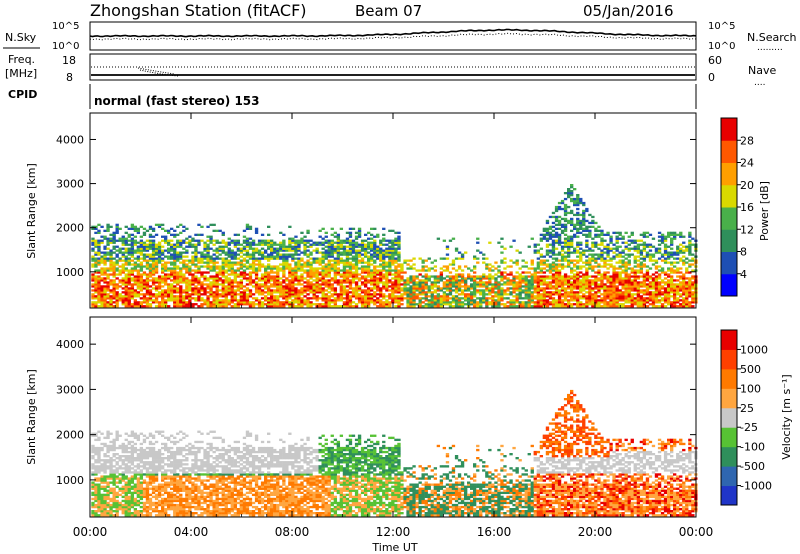 This screenshot has height=554, width=800. Describe the element at coordinates (388, 11) in the screenshot. I see `beam-label: Beam 07` at that location.